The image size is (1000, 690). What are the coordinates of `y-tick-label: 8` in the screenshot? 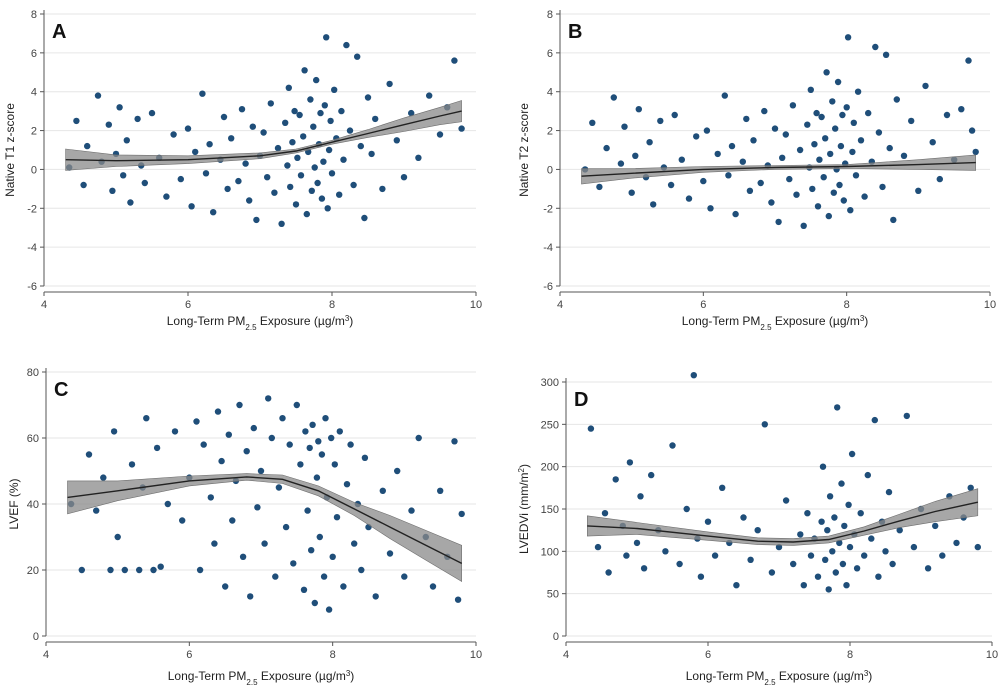 It's located at (34, 15).